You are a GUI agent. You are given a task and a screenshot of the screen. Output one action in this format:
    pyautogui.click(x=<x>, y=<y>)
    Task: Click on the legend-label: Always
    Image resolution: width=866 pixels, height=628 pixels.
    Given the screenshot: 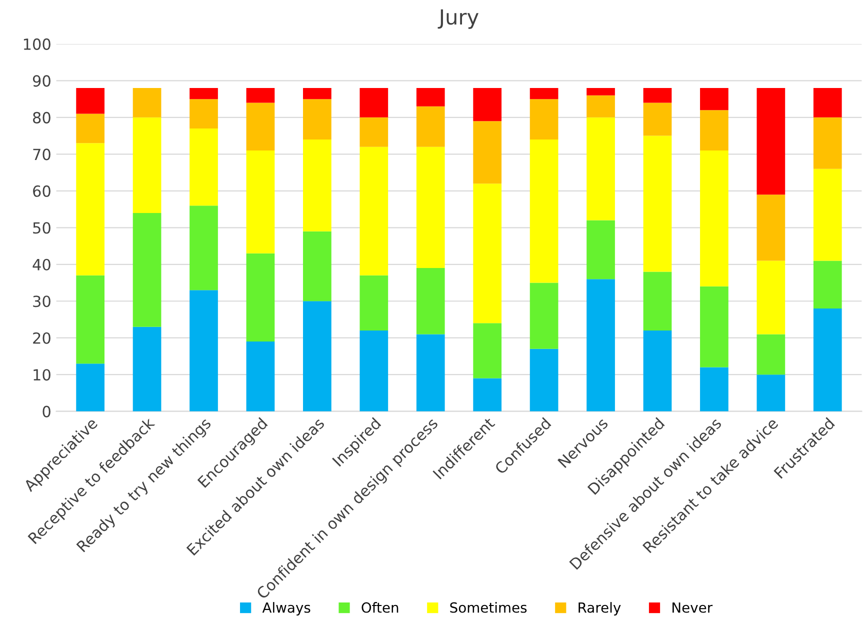 What is the action you would take?
    pyautogui.click(x=286, y=609)
    